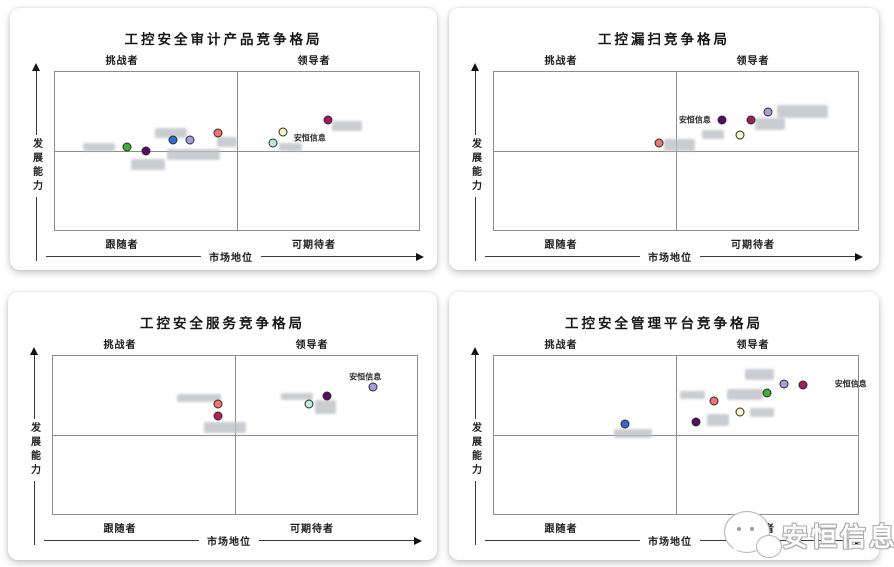  What do you see at coordinates (223, 39) in the screenshot?
I see `chart-title: 工控安全审计产品竞争格局` at bounding box center [223, 39].